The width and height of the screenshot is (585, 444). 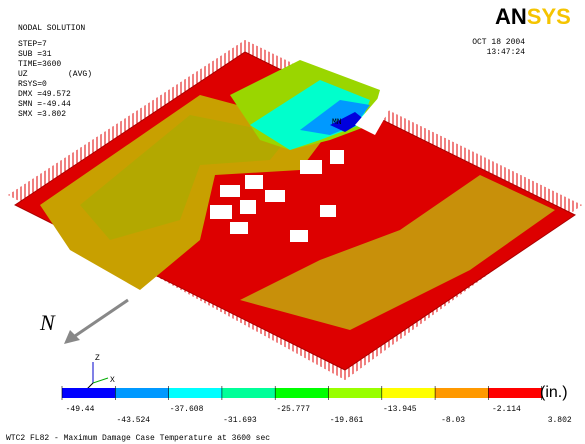 What do you see at coordinates (511, 16) in the screenshot?
I see `logo-black: AN` at bounding box center [511, 16].